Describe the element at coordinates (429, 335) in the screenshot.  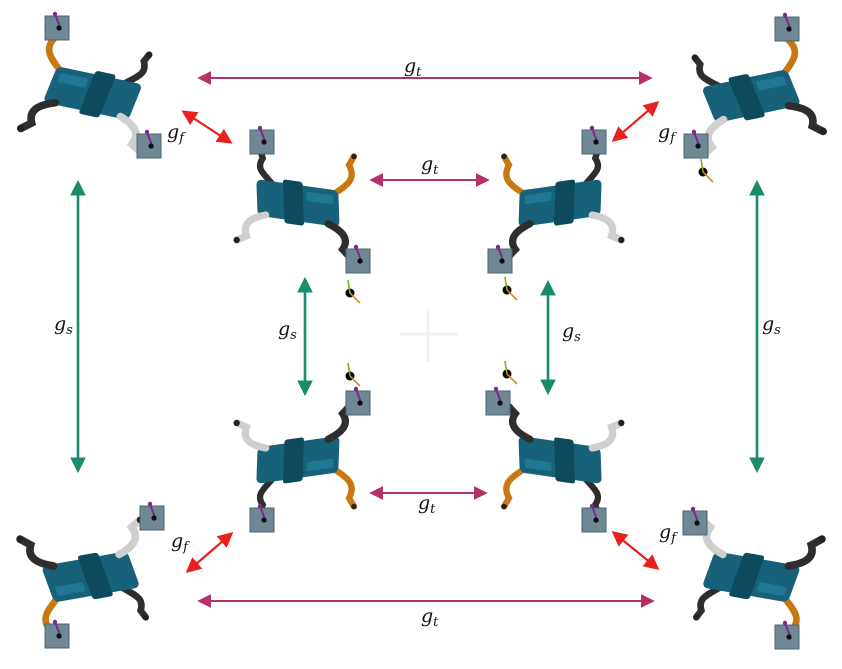
I see `center-cross` at that location.